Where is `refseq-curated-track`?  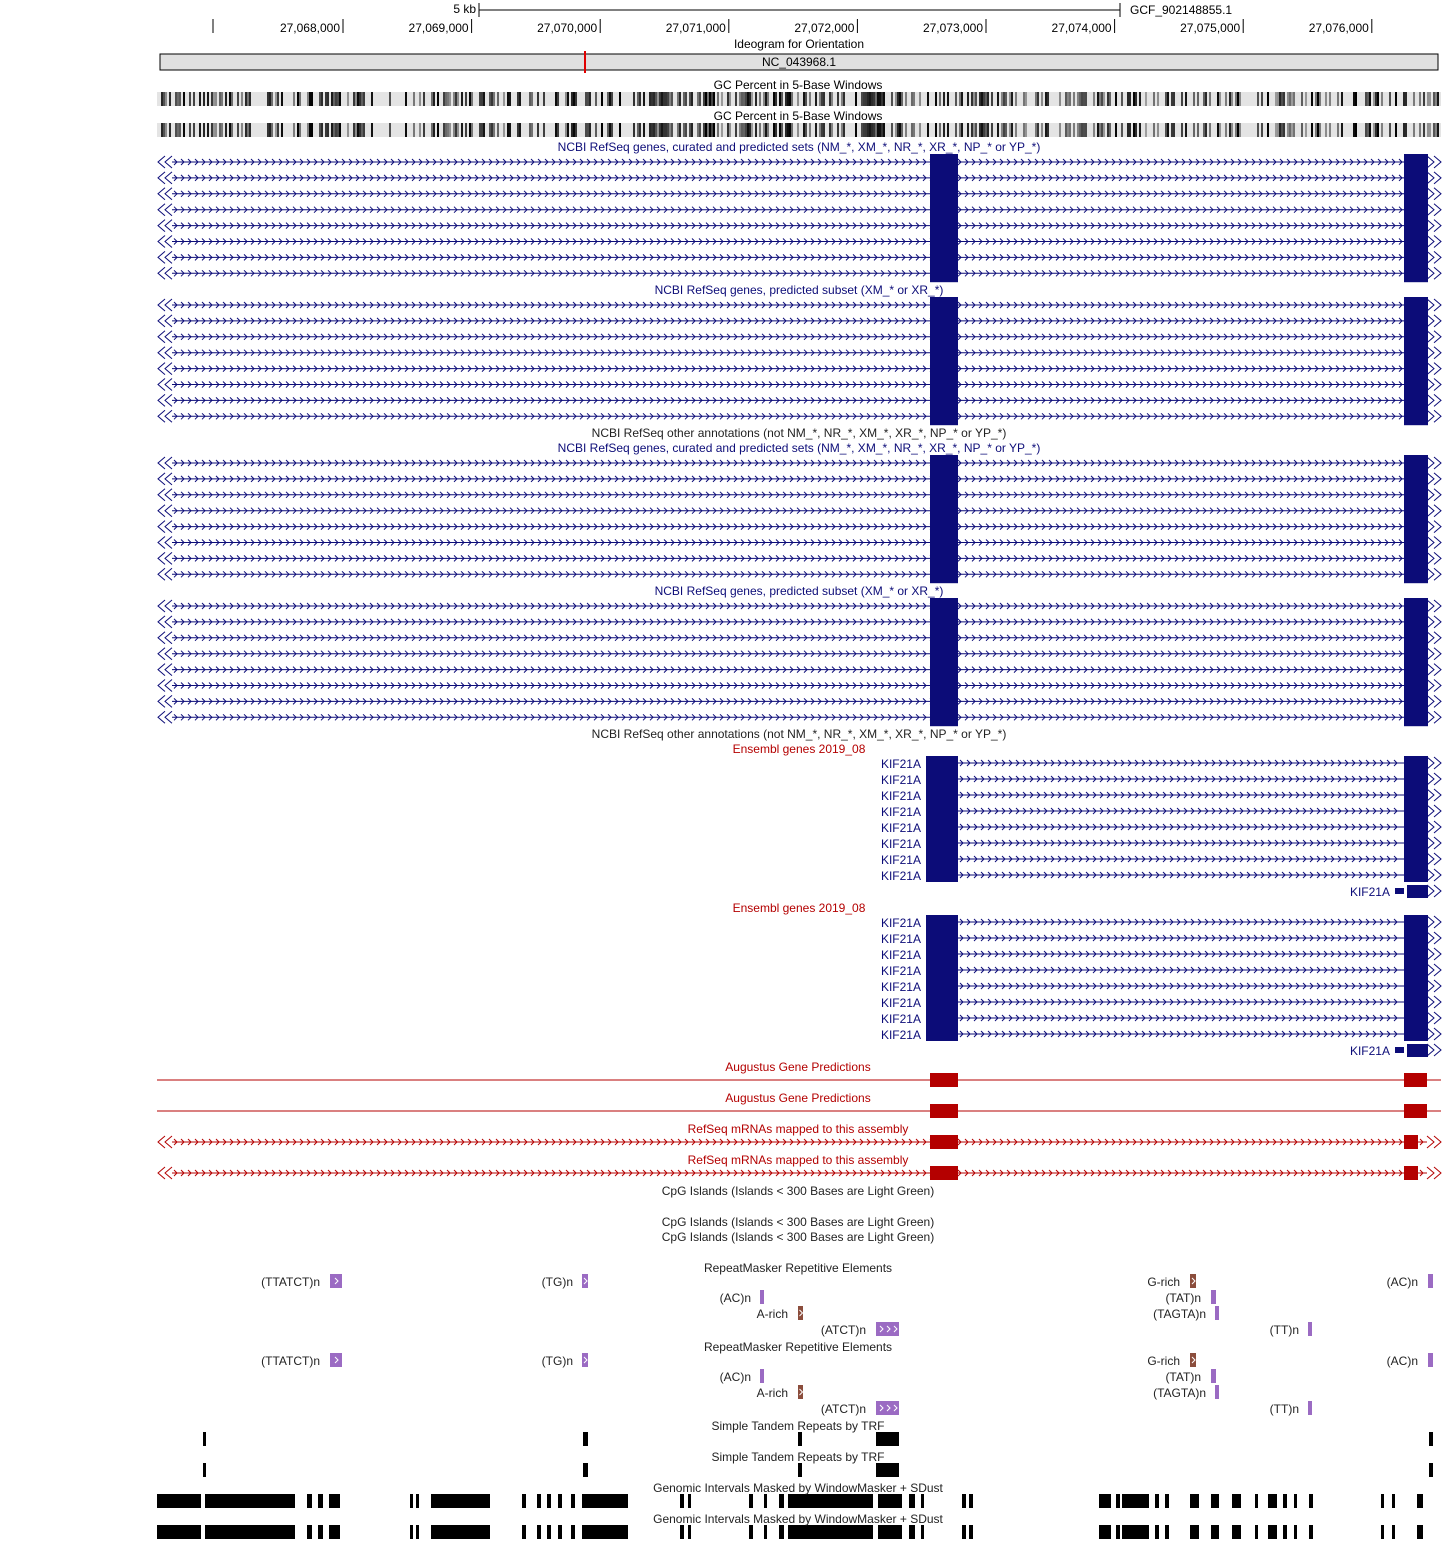 refseq-curated-track is located at coordinates (799, 218).